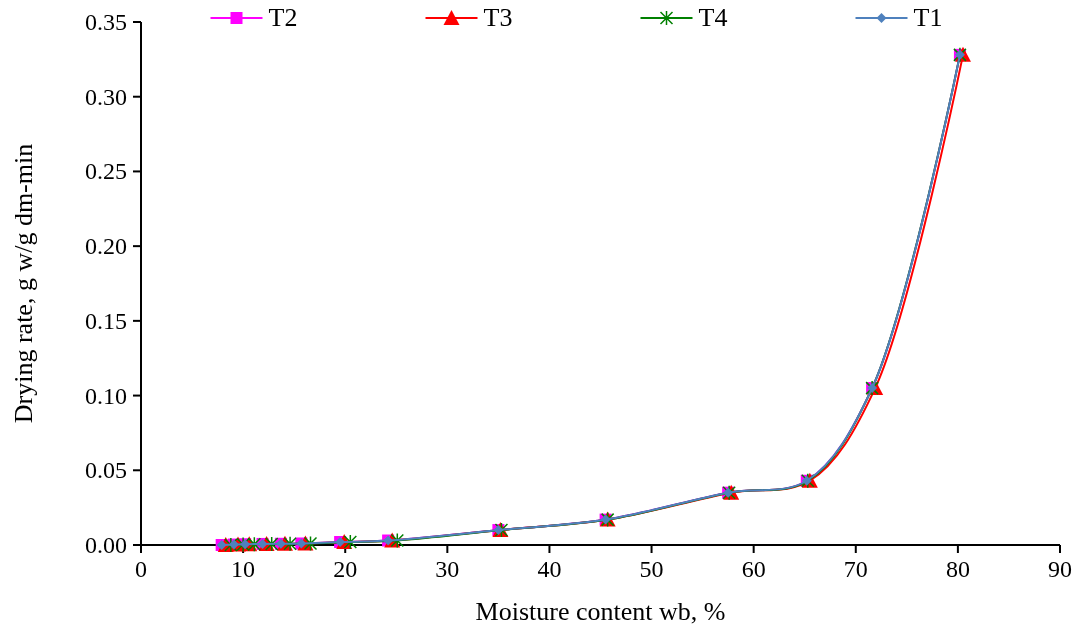 This screenshot has height=638, width=1085. What do you see at coordinates (141, 569) in the screenshot?
I see `x-tick-label: 0` at bounding box center [141, 569].